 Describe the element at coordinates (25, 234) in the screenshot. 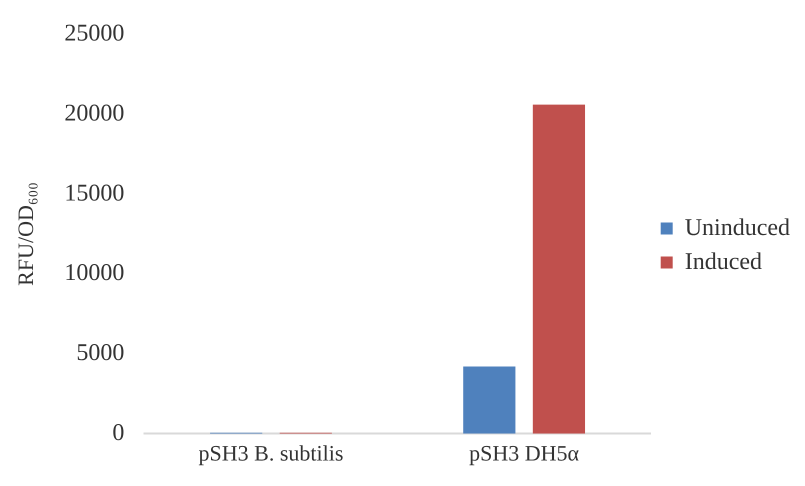

I see `y-axis-title: RFU/OD₆₀₀` at that location.